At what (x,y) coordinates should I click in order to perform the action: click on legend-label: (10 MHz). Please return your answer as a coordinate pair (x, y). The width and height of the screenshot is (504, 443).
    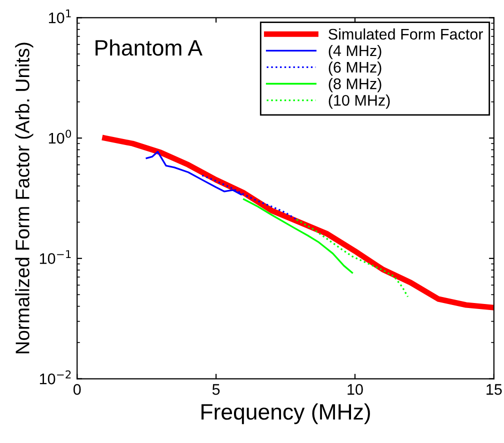
    Looking at the image, I should click on (359, 101).